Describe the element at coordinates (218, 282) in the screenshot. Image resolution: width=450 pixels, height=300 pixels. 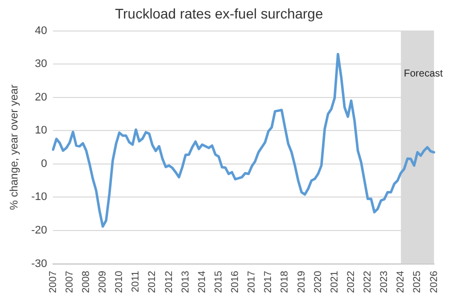
I see `x-tick-label: 2015` at that location.